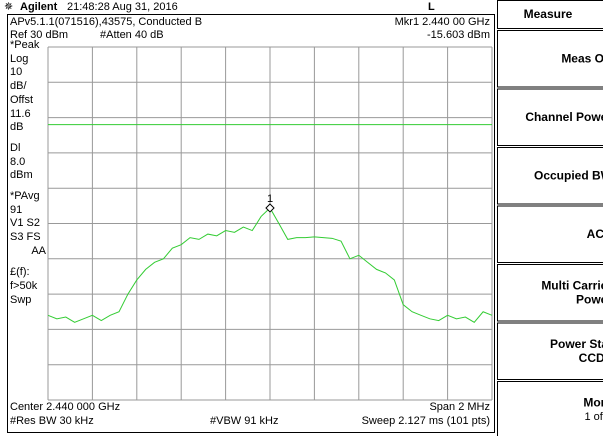 The height and width of the screenshot is (436, 603). What do you see at coordinates (591, 358) in the screenshot?
I see `softkey-label: CCDF` at bounding box center [591, 358].